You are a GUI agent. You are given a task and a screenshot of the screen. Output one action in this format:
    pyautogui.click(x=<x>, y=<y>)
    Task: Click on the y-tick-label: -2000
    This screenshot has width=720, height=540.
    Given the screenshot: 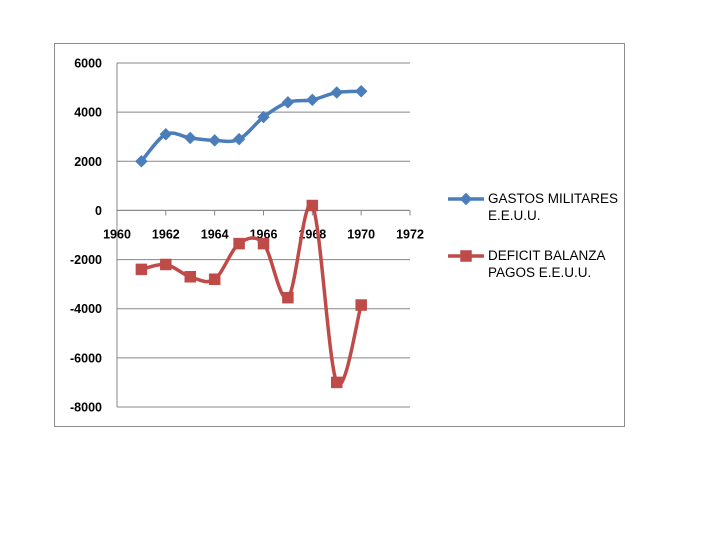 What is the action you would take?
    pyautogui.click(x=86, y=260)
    